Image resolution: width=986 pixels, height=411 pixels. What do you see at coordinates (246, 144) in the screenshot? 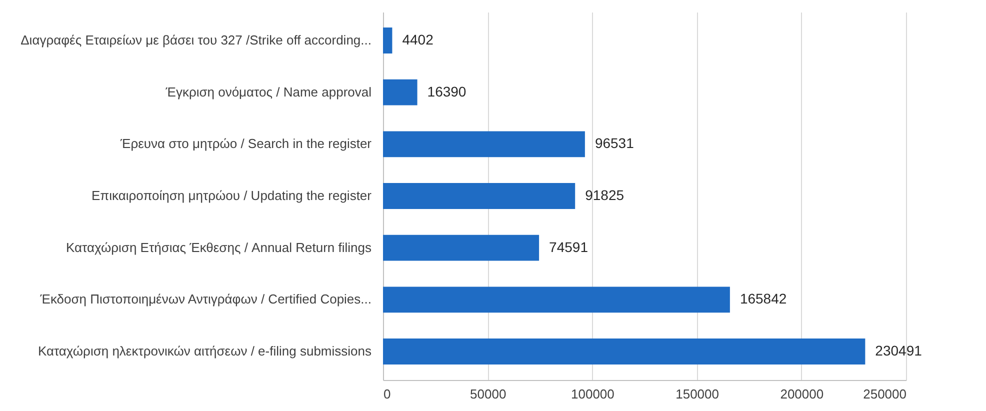
I see `y-tick-label: Έρευνα στο μητρώο / Search in the register` at bounding box center [246, 144].